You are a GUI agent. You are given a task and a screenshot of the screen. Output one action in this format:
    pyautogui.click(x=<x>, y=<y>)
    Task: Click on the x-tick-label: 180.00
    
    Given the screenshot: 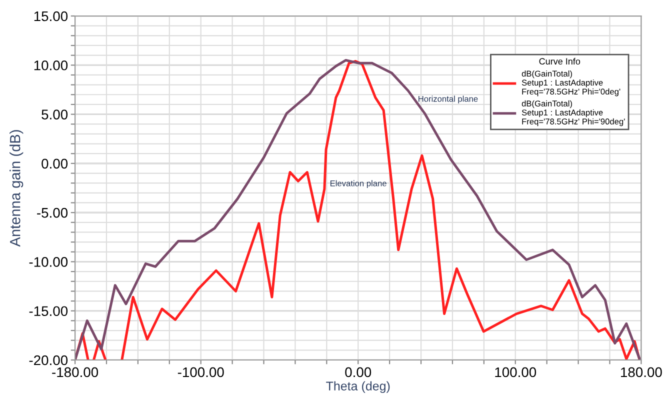 What is the action you would take?
    pyautogui.click(x=641, y=372)
    